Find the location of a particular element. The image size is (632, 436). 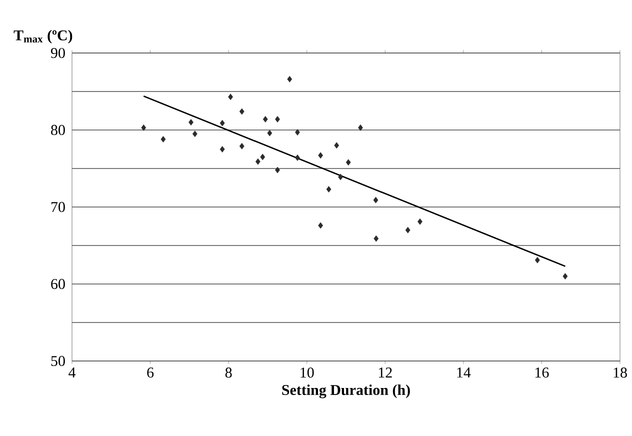

y-tick-label: 60 is located at coordinates (58, 284).